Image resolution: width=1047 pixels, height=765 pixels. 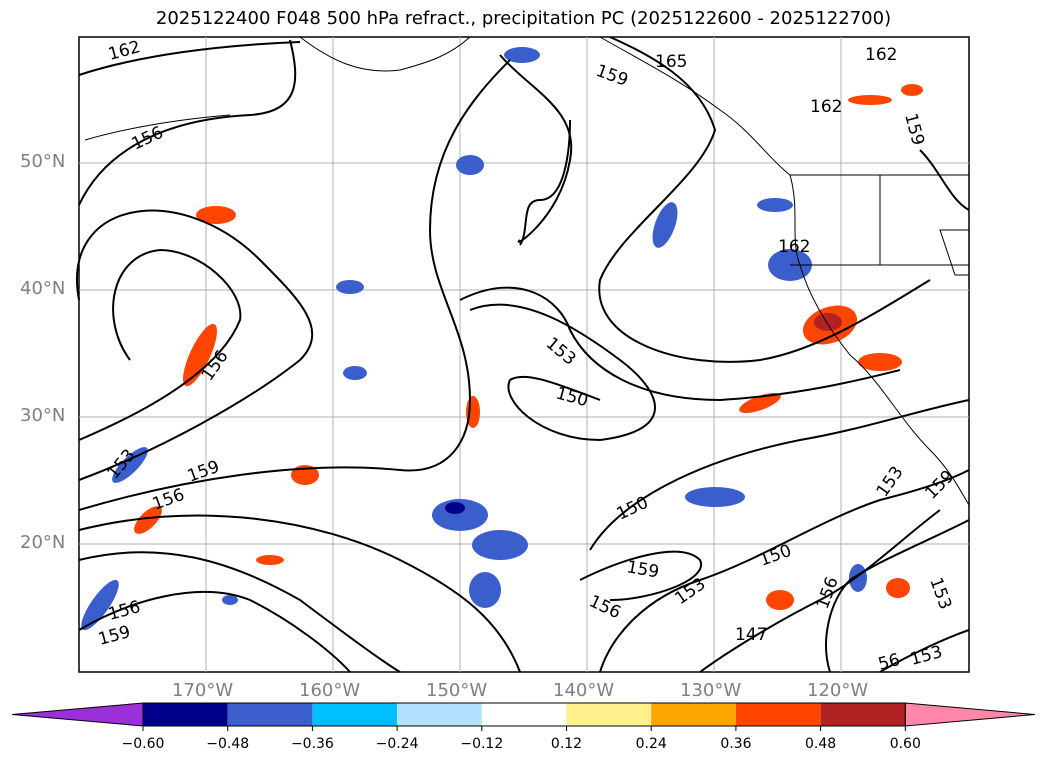 What do you see at coordinates (905, 744) in the screenshot?
I see `colorbar-tick-label: 0.60` at bounding box center [905, 744].